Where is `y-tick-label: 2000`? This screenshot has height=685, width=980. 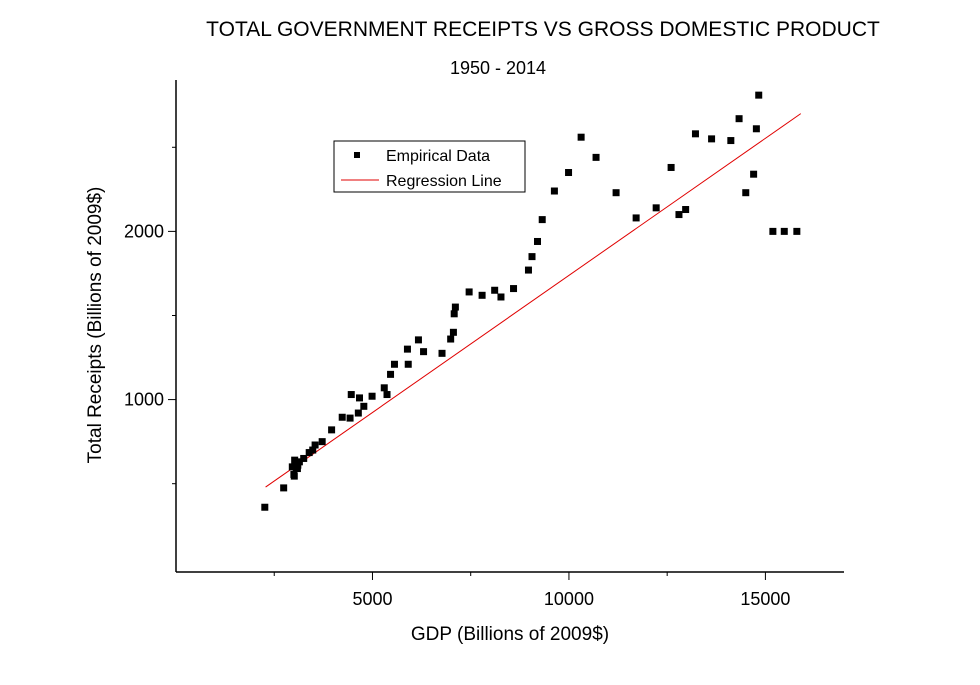
y-tick-label: 2000 is located at coordinates (144, 231).